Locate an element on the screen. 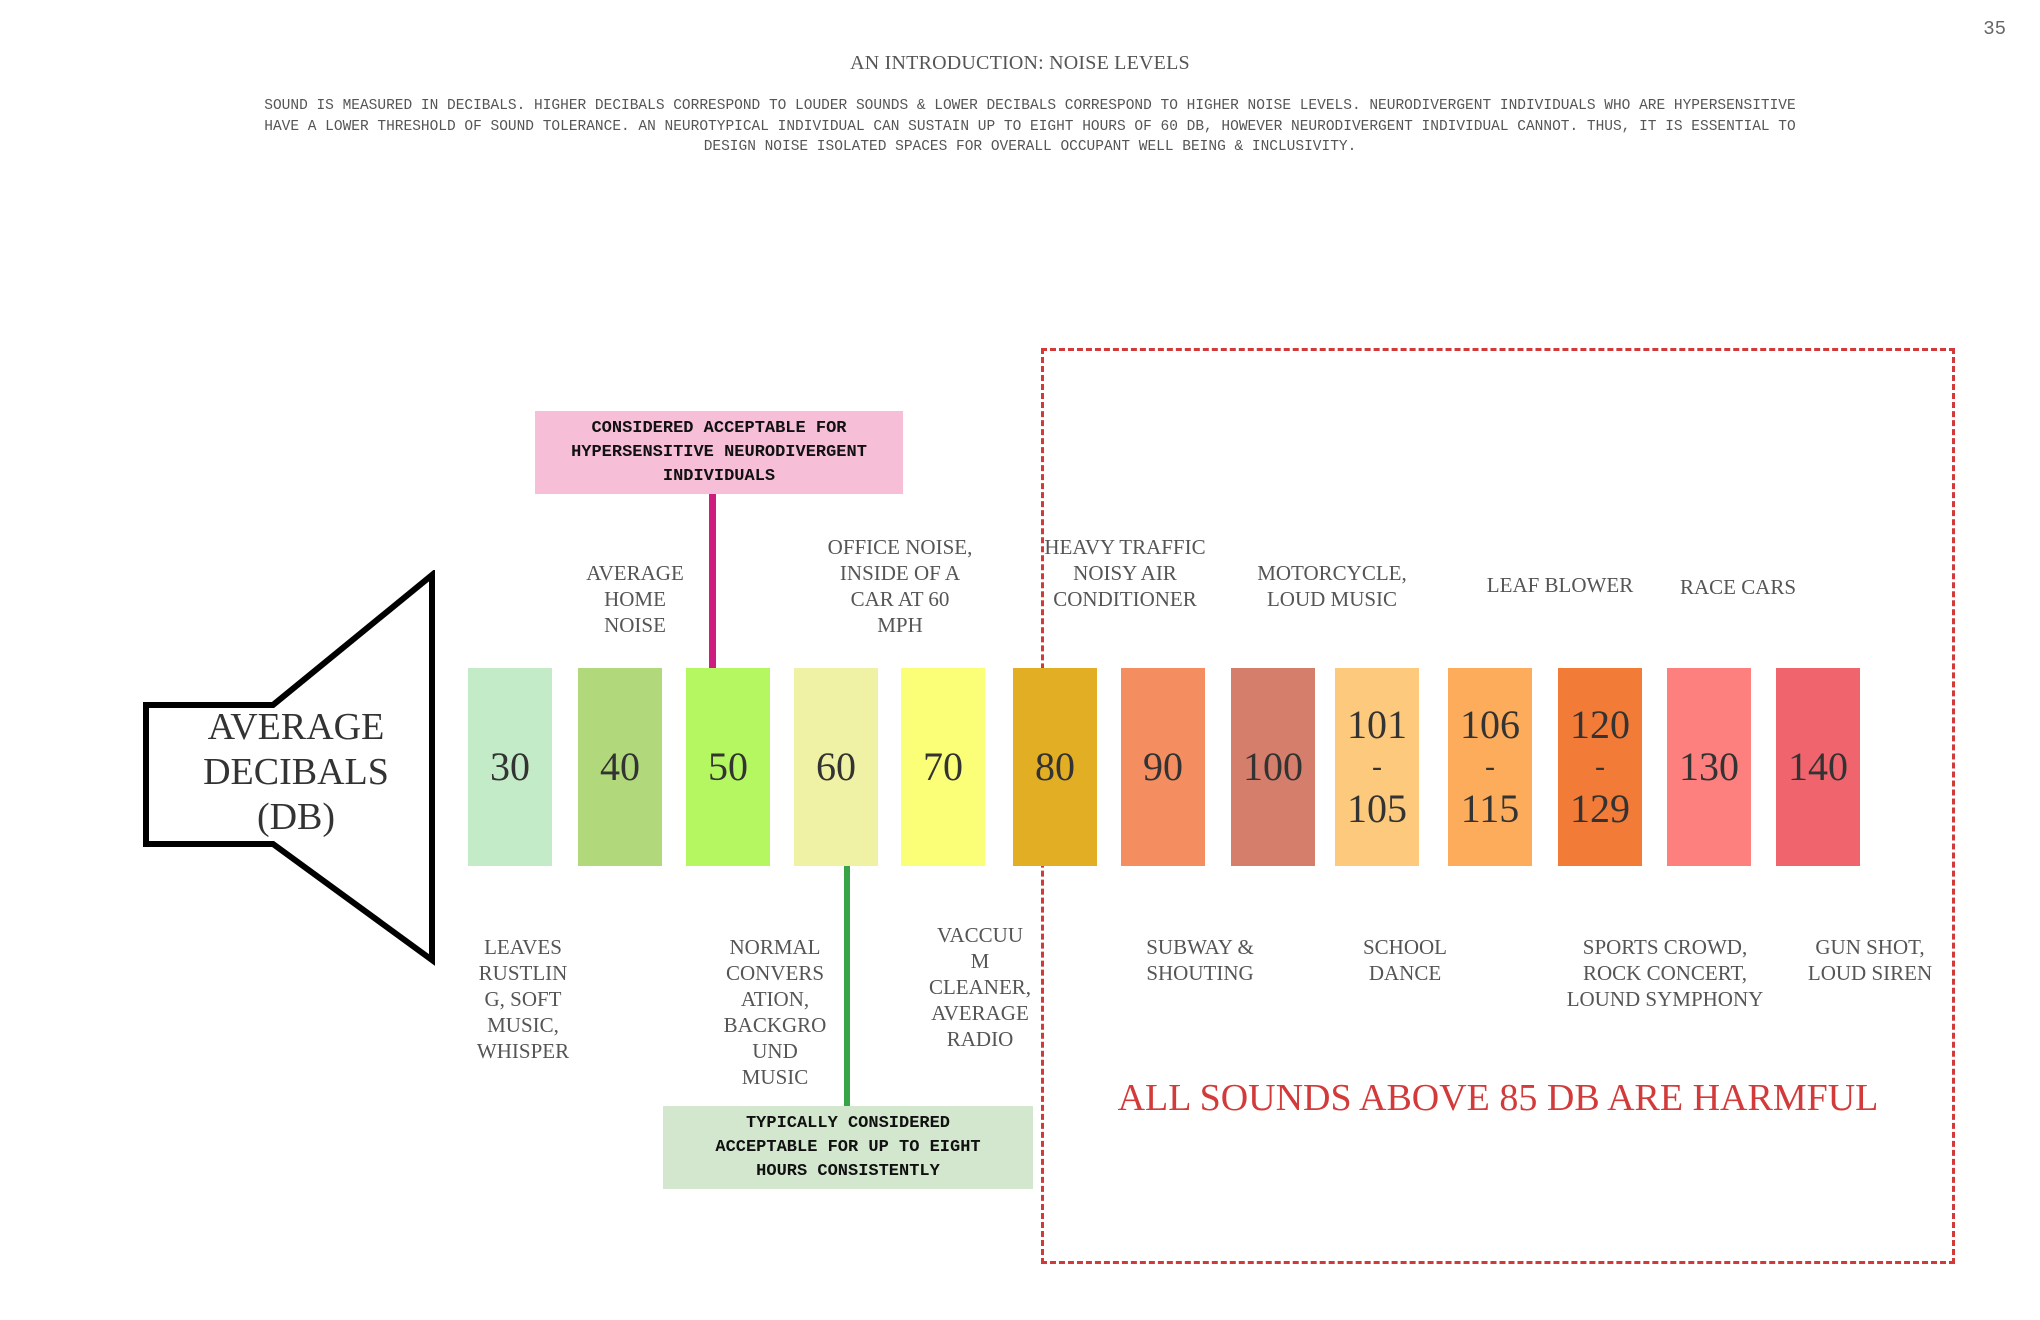 This screenshot has width=2040, height=1320. db-value: 130 is located at coordinates (1709, 766).